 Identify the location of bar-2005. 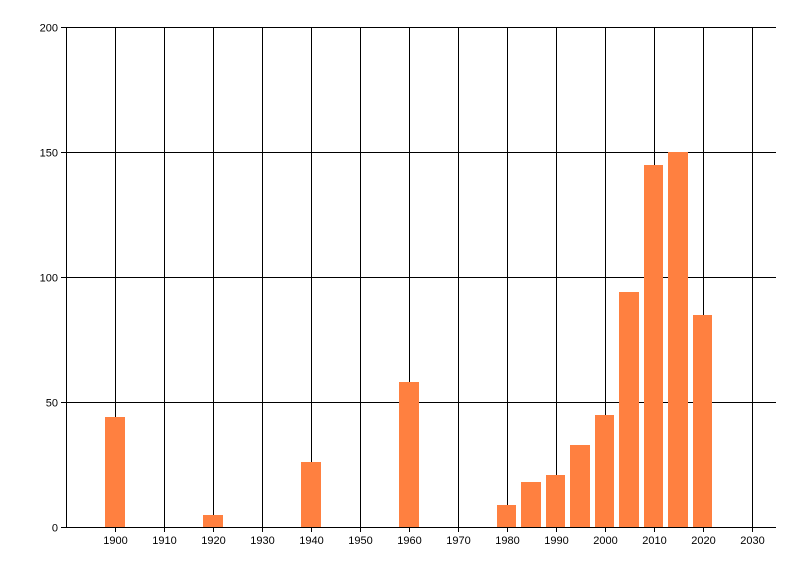
(629, 409).